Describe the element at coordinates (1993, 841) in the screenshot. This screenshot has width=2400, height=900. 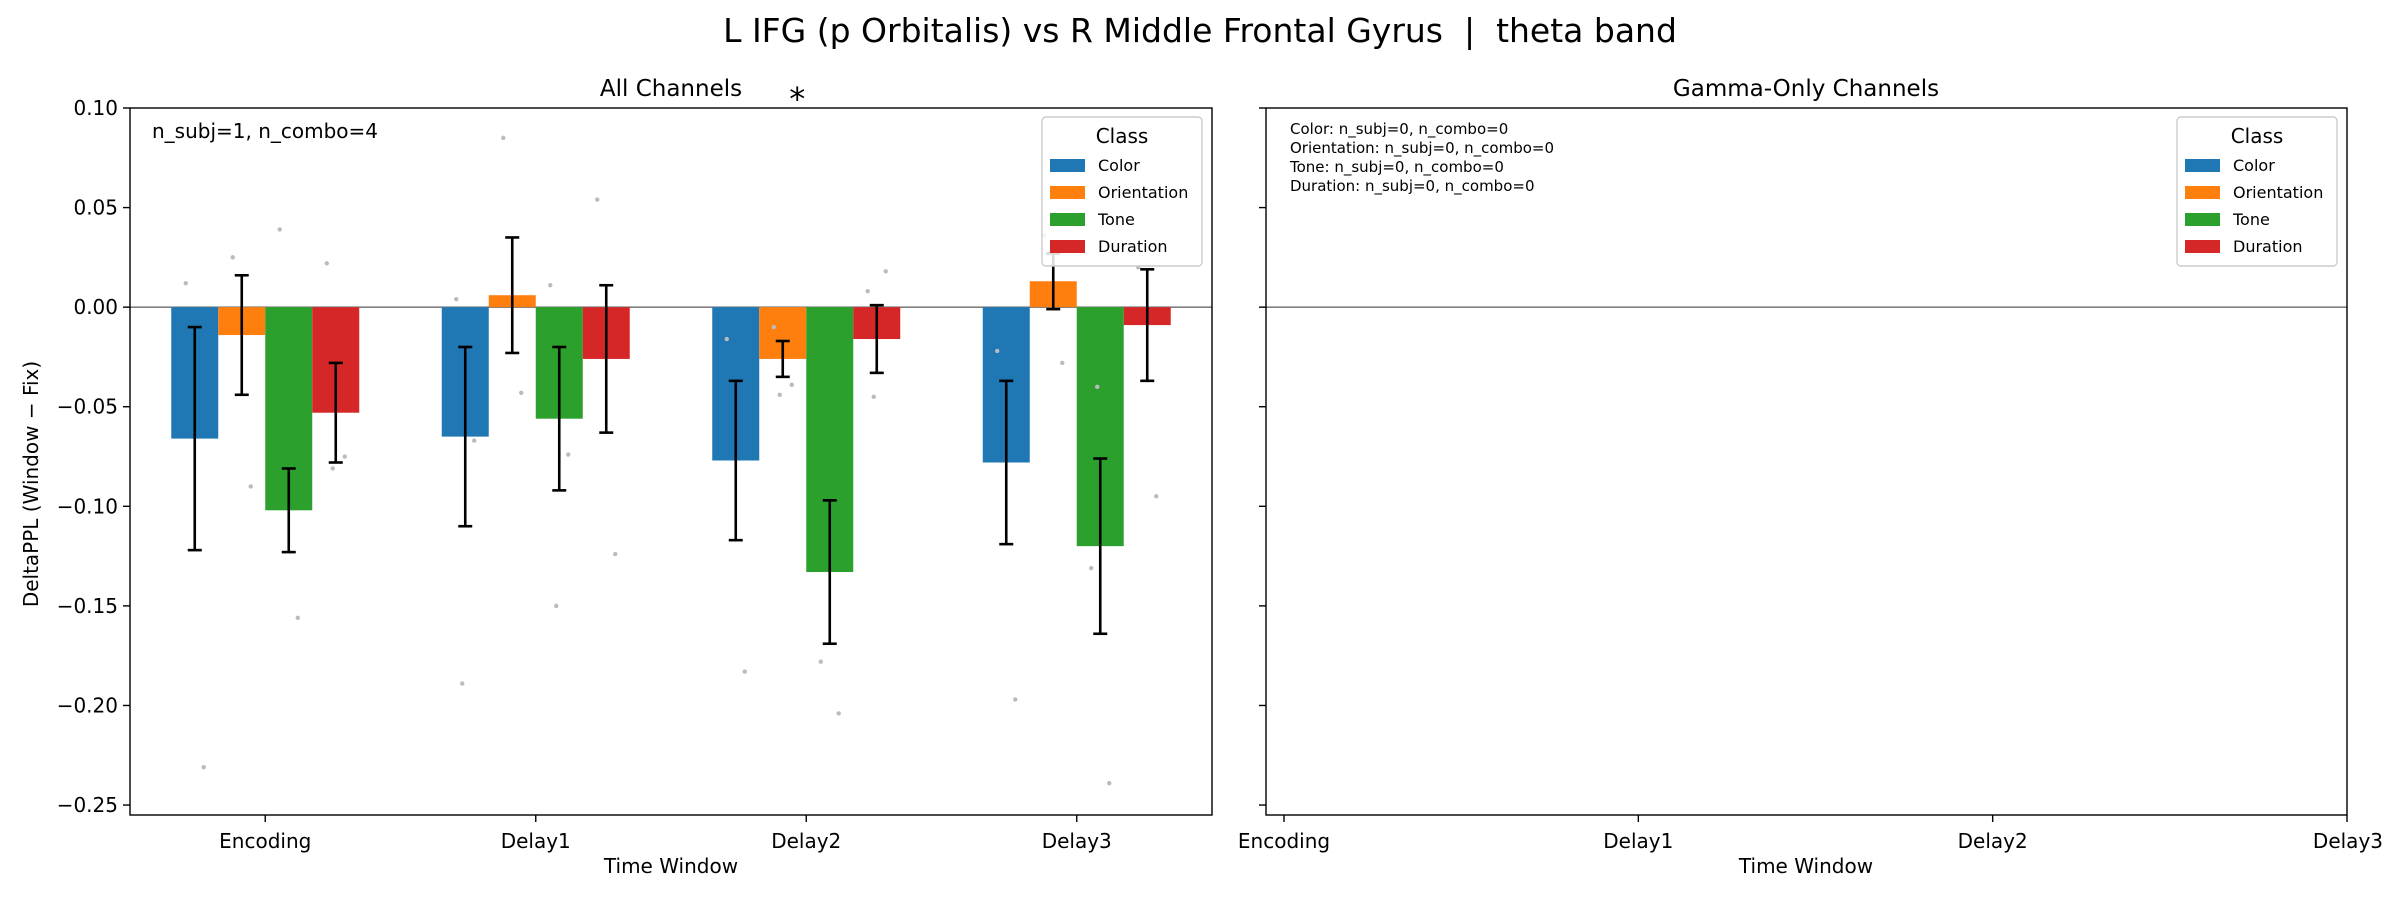
I see `x-tick-label-gamma-delay2: Delay2` at that location.